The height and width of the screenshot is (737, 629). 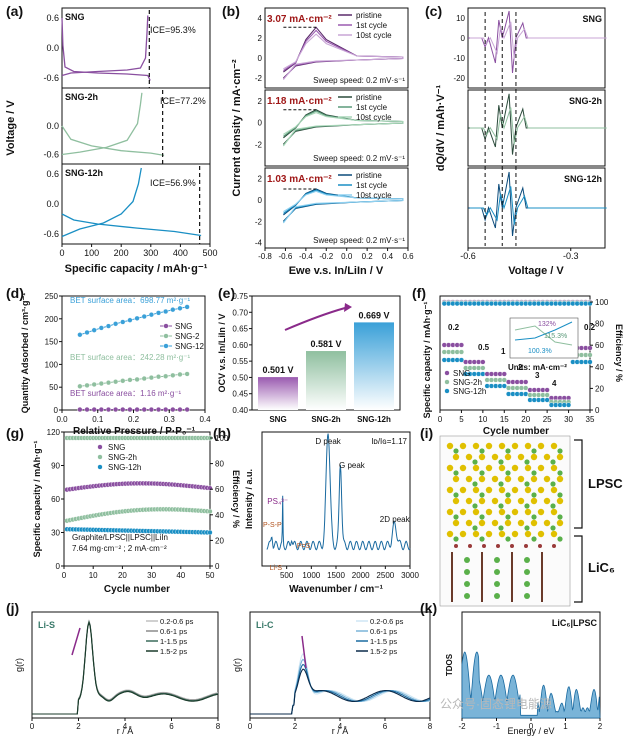 I want to click on y2-tick-label: 60, so click(x=599, y=345).